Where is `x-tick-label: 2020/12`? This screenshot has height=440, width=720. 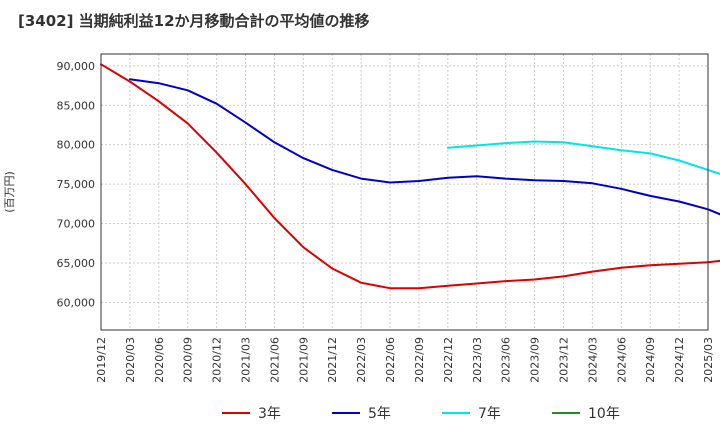 x-tick-label: 2020/12 is located at coordinates (217, 360).